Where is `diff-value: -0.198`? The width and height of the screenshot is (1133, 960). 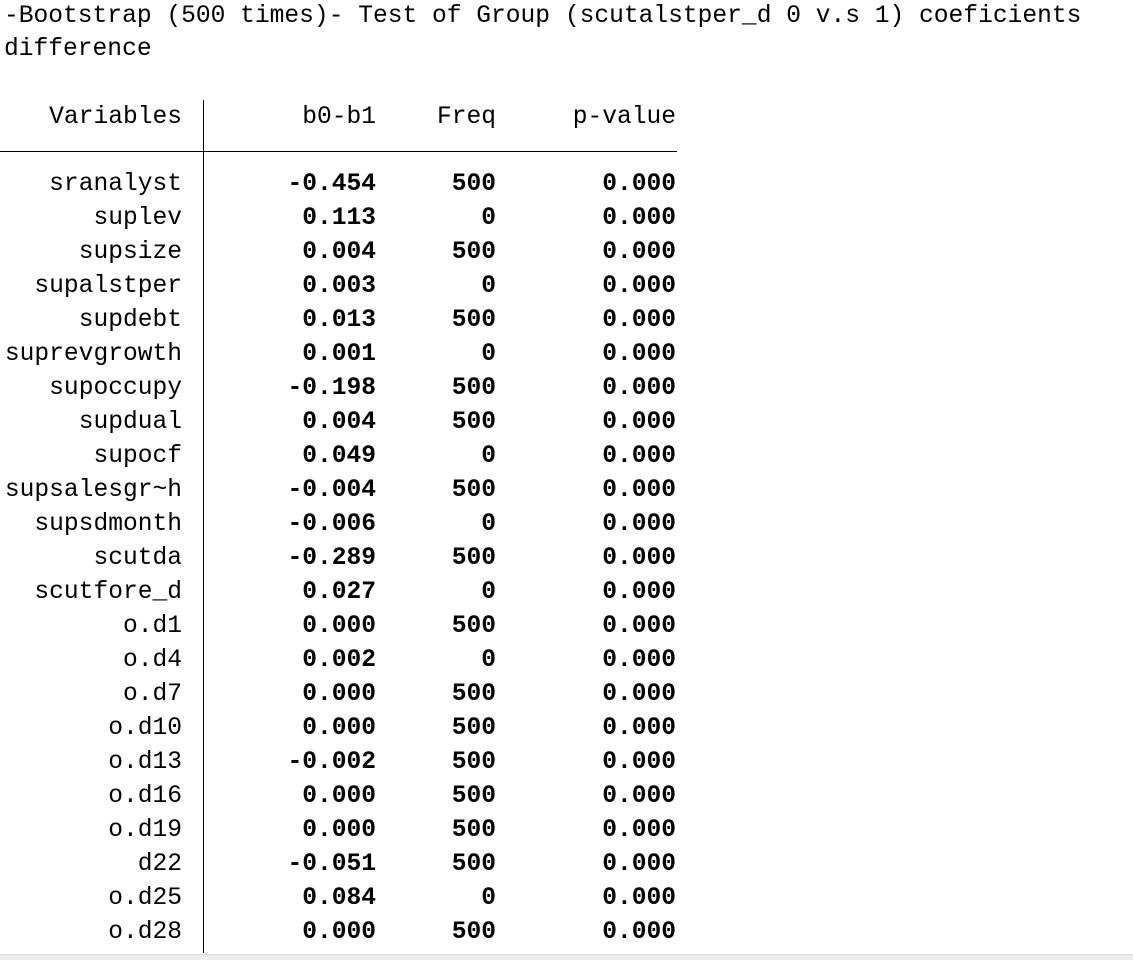
diff-value: -0.198 is located at coordinates (331, 388).